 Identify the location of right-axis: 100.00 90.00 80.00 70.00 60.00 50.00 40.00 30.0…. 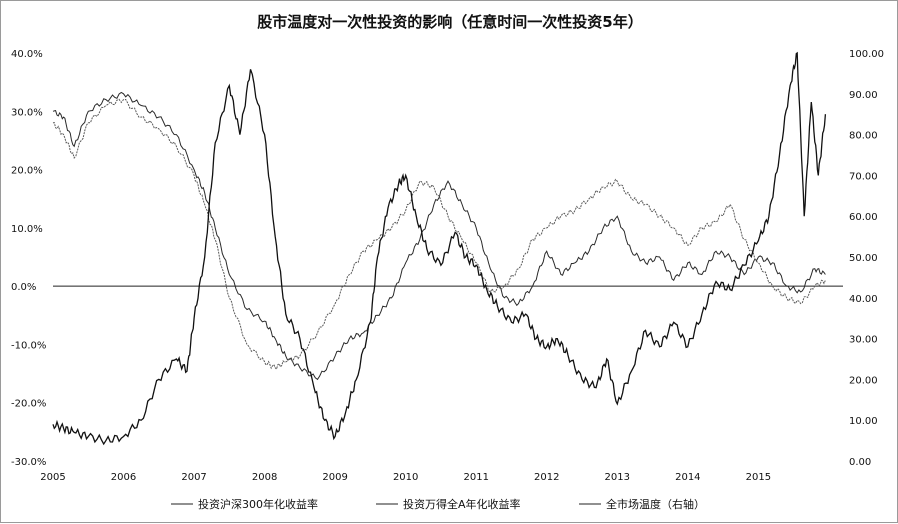
(866, 258).